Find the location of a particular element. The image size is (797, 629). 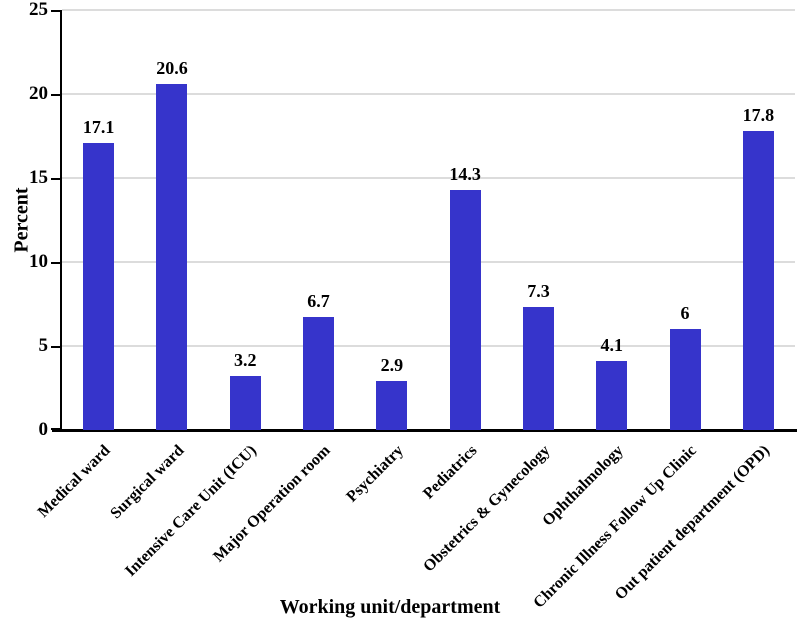

x-category-label: Obstetrics & Gynecology is located at coordinates (487, 509).